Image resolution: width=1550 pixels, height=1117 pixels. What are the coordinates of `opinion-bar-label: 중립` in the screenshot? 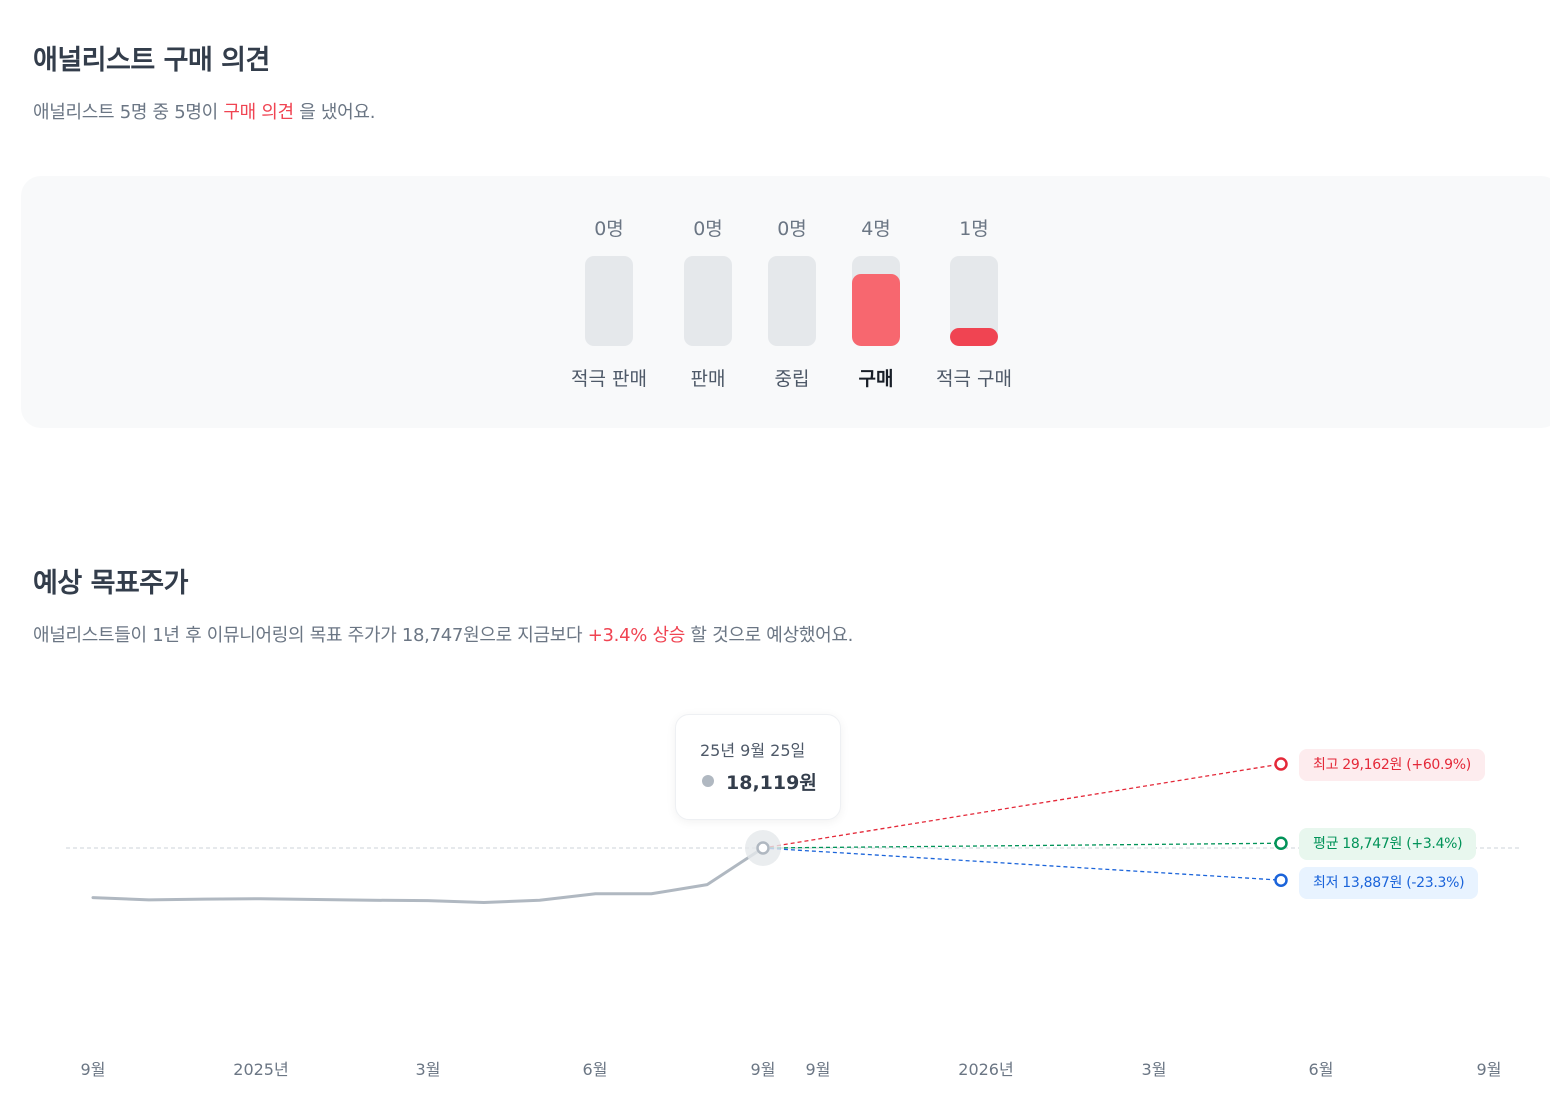 It's located at (792, 379).